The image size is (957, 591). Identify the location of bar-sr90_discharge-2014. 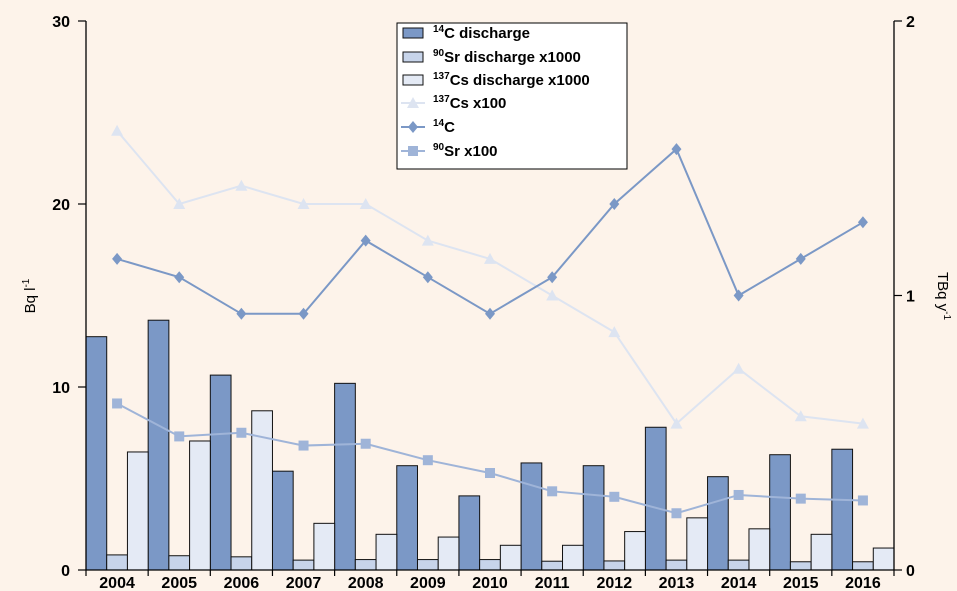
(738, 565).